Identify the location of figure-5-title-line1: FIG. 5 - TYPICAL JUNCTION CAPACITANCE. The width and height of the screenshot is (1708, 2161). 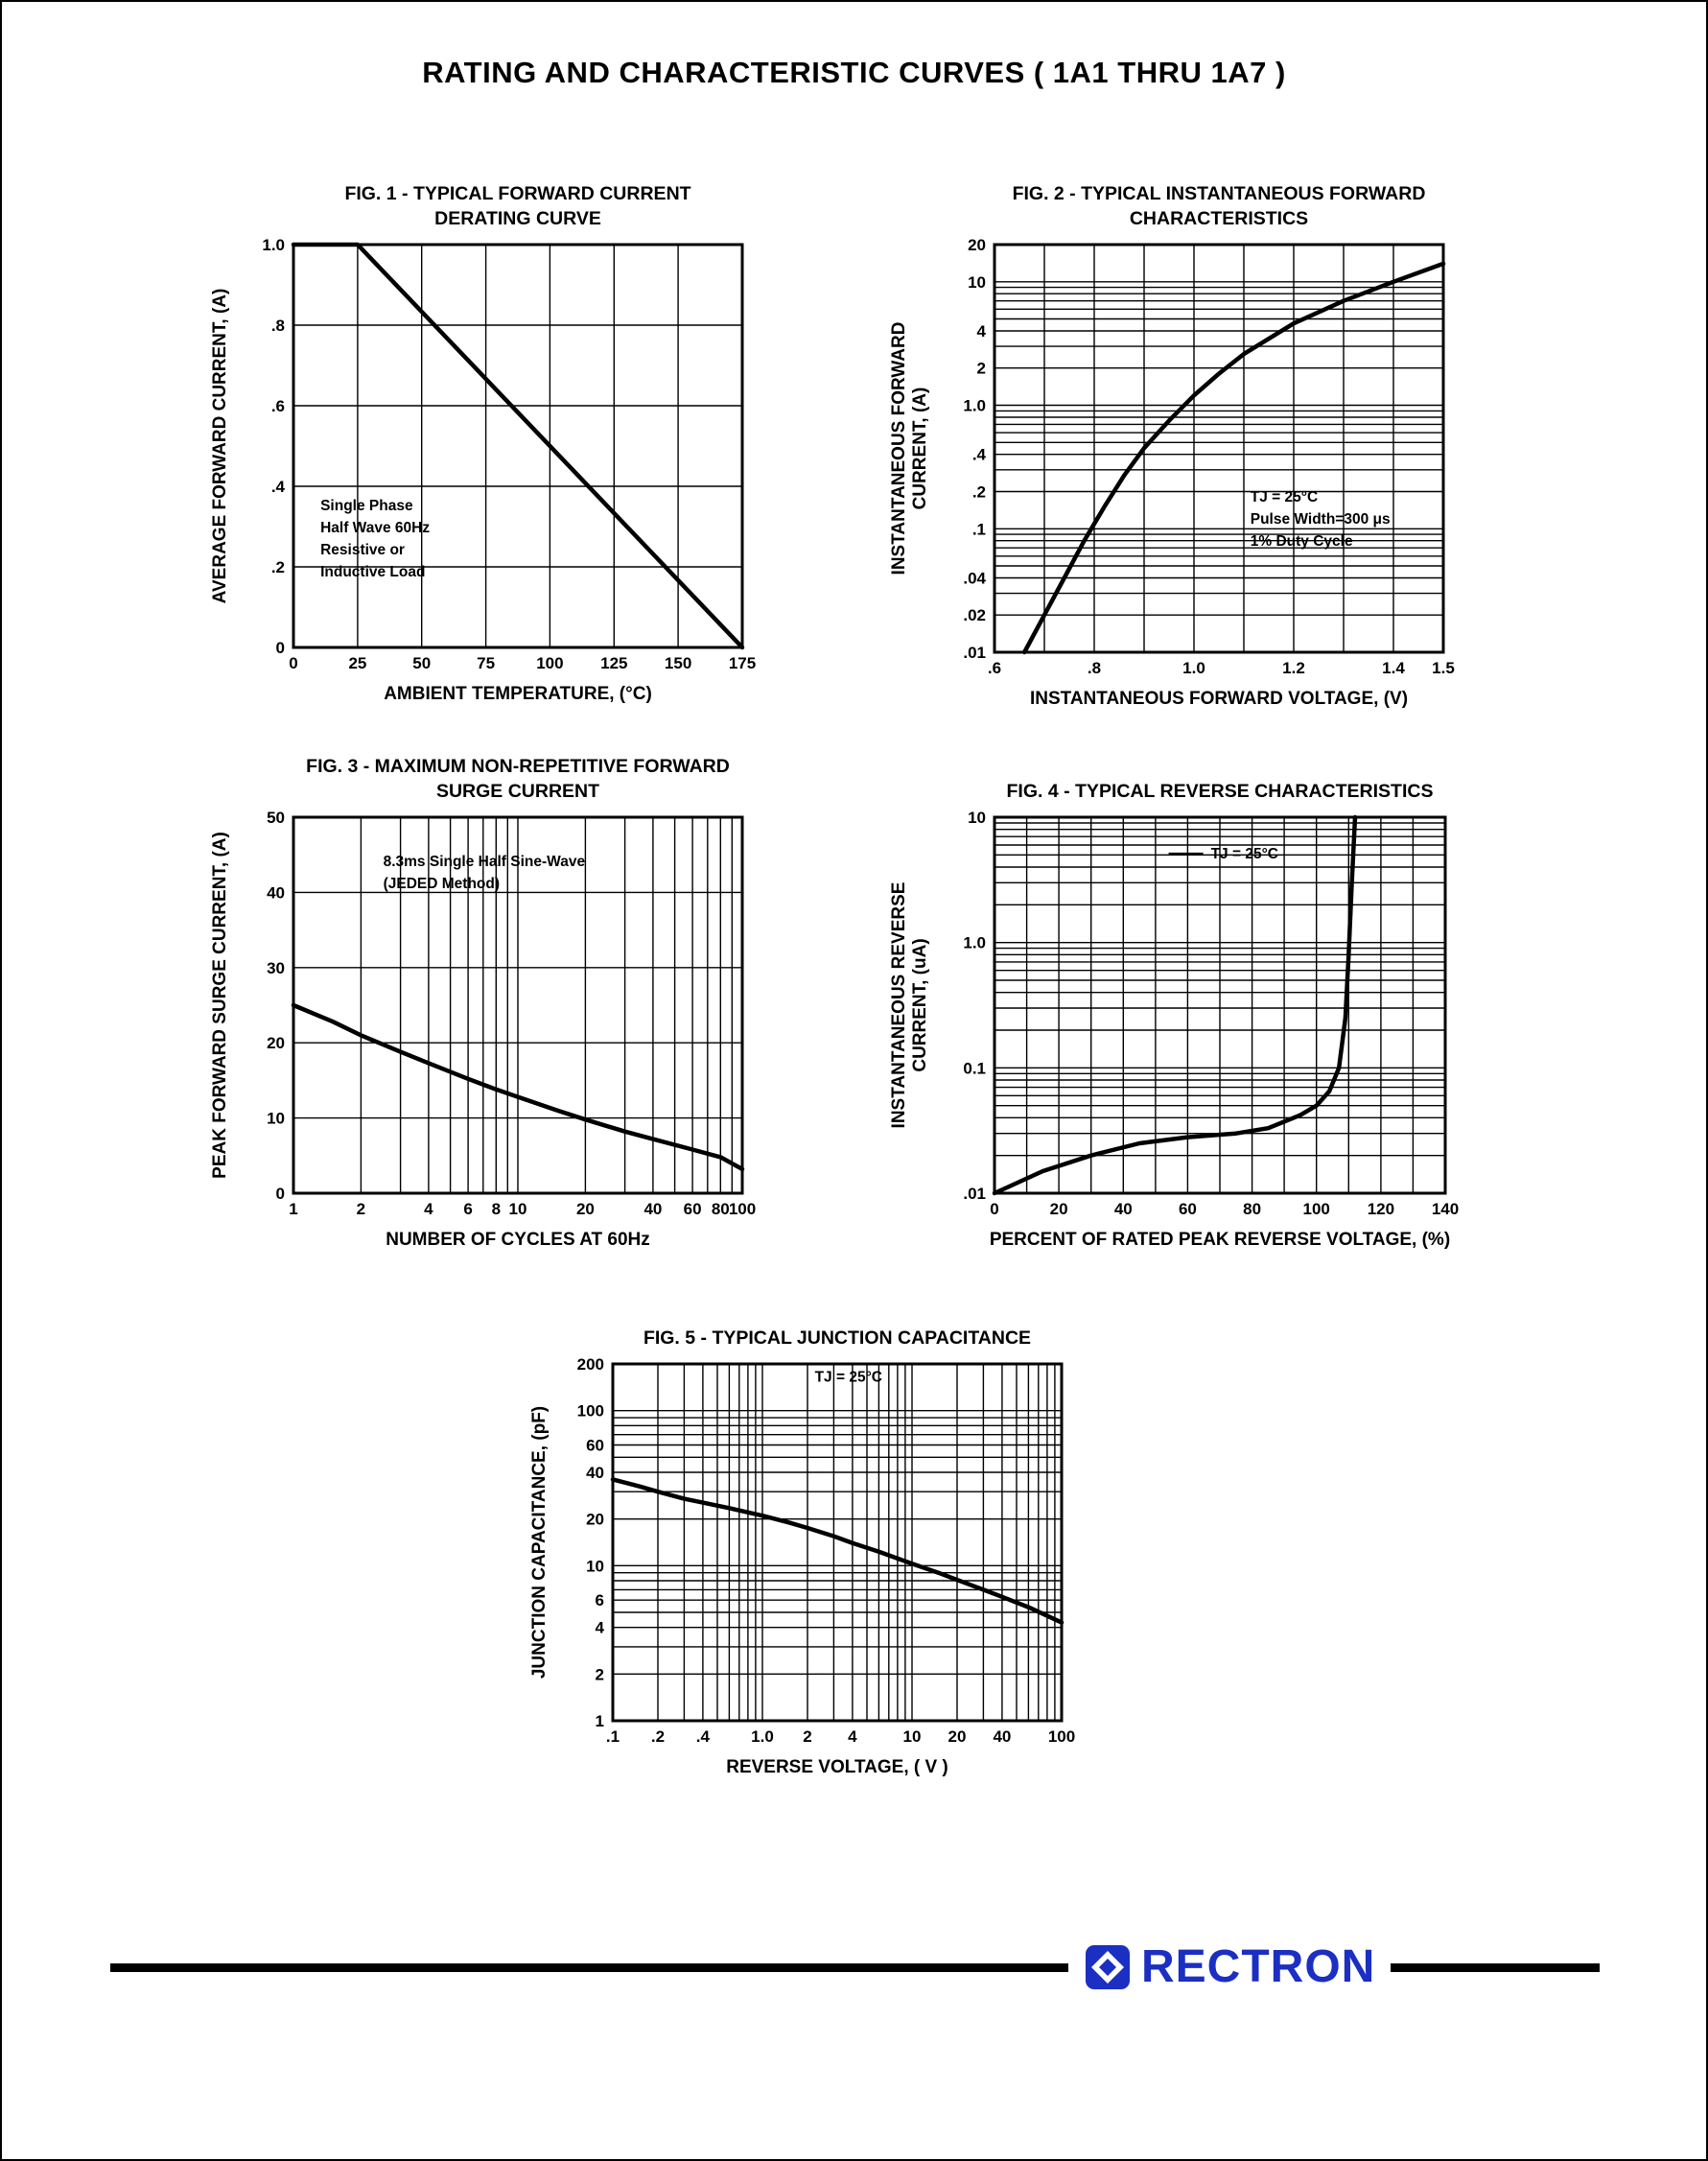
(838, 1338).